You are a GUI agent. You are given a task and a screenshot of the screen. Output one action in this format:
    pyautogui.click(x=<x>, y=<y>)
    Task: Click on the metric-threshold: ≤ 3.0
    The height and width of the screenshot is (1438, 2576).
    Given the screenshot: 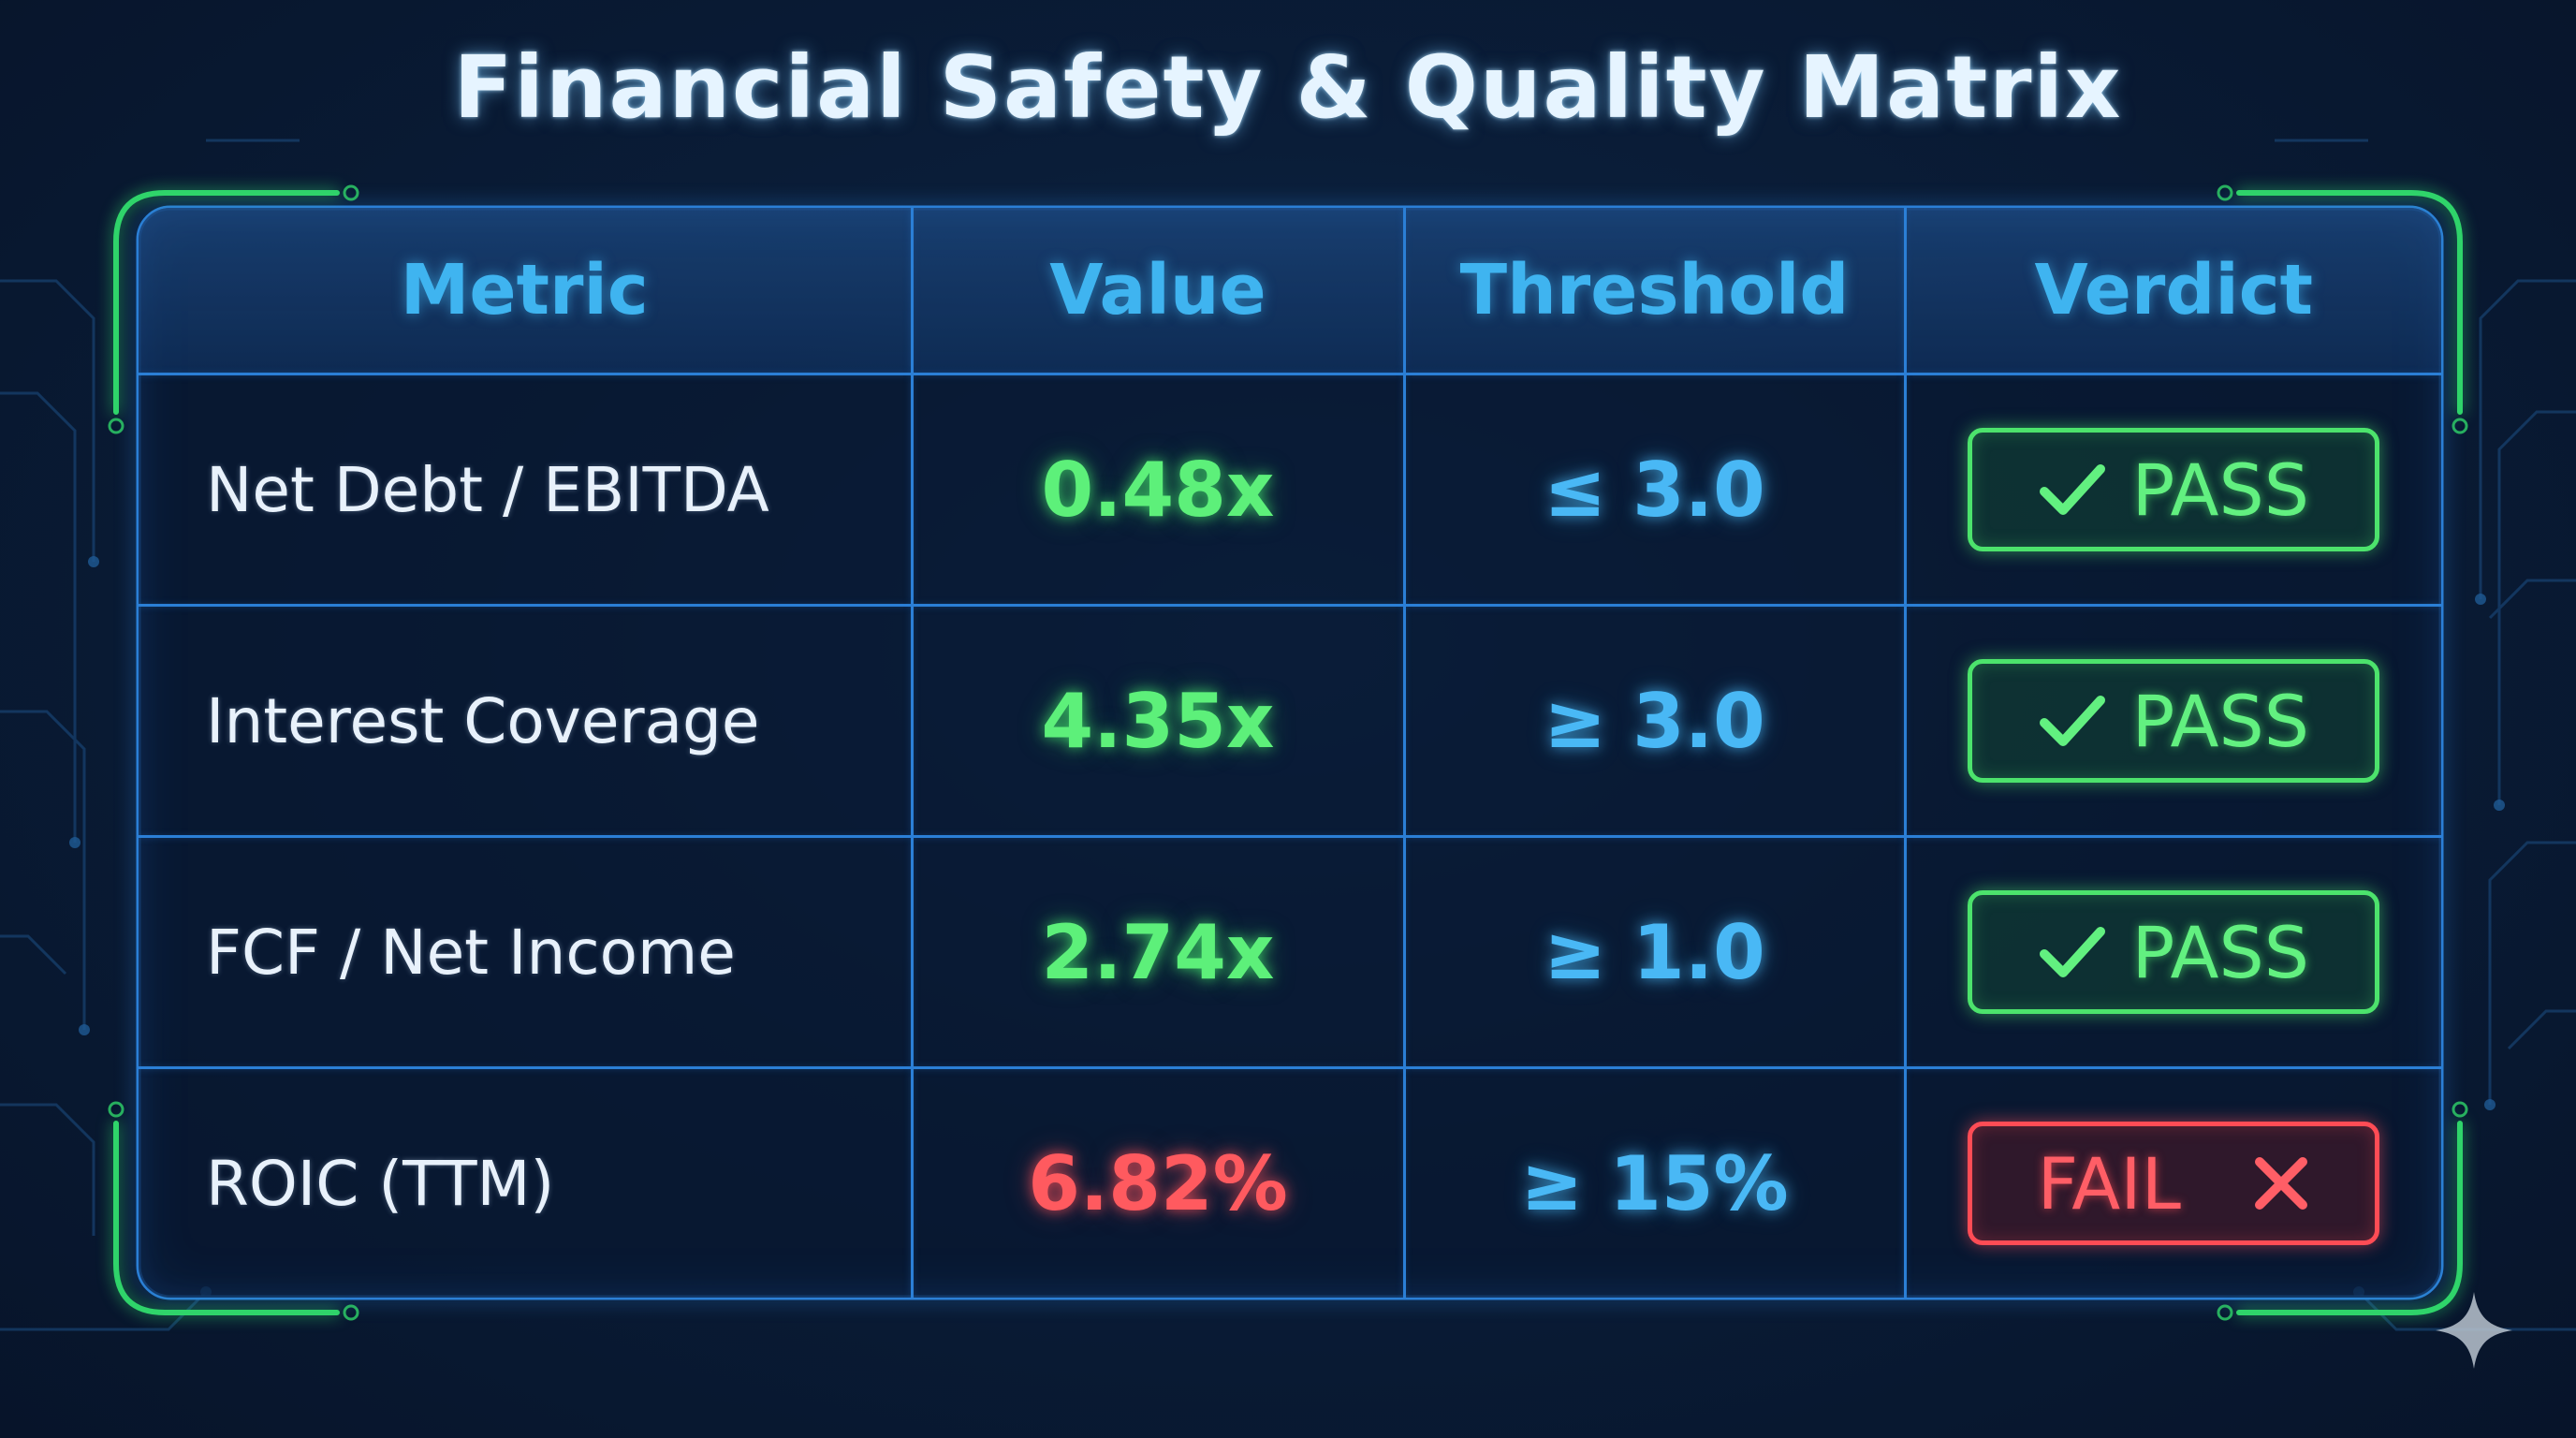 What is the action you would take?
    pyautogui.click(x=1654, y=490)
    